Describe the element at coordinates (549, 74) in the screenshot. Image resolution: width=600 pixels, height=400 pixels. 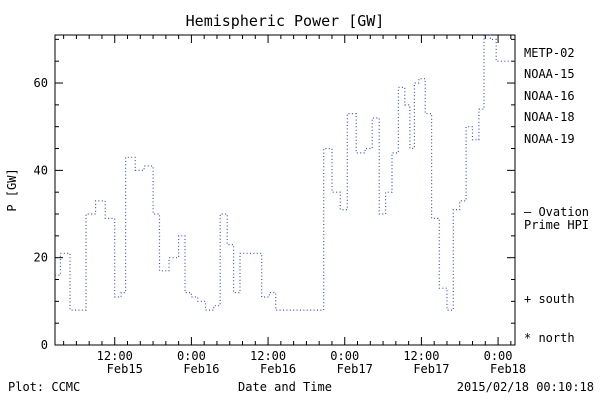
I see `legend-noaa-15: NOAA-15` at that location.